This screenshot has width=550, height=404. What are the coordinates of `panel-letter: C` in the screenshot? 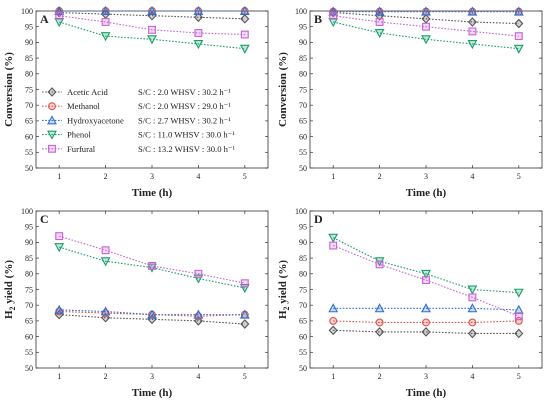 It's located at (44, 219).